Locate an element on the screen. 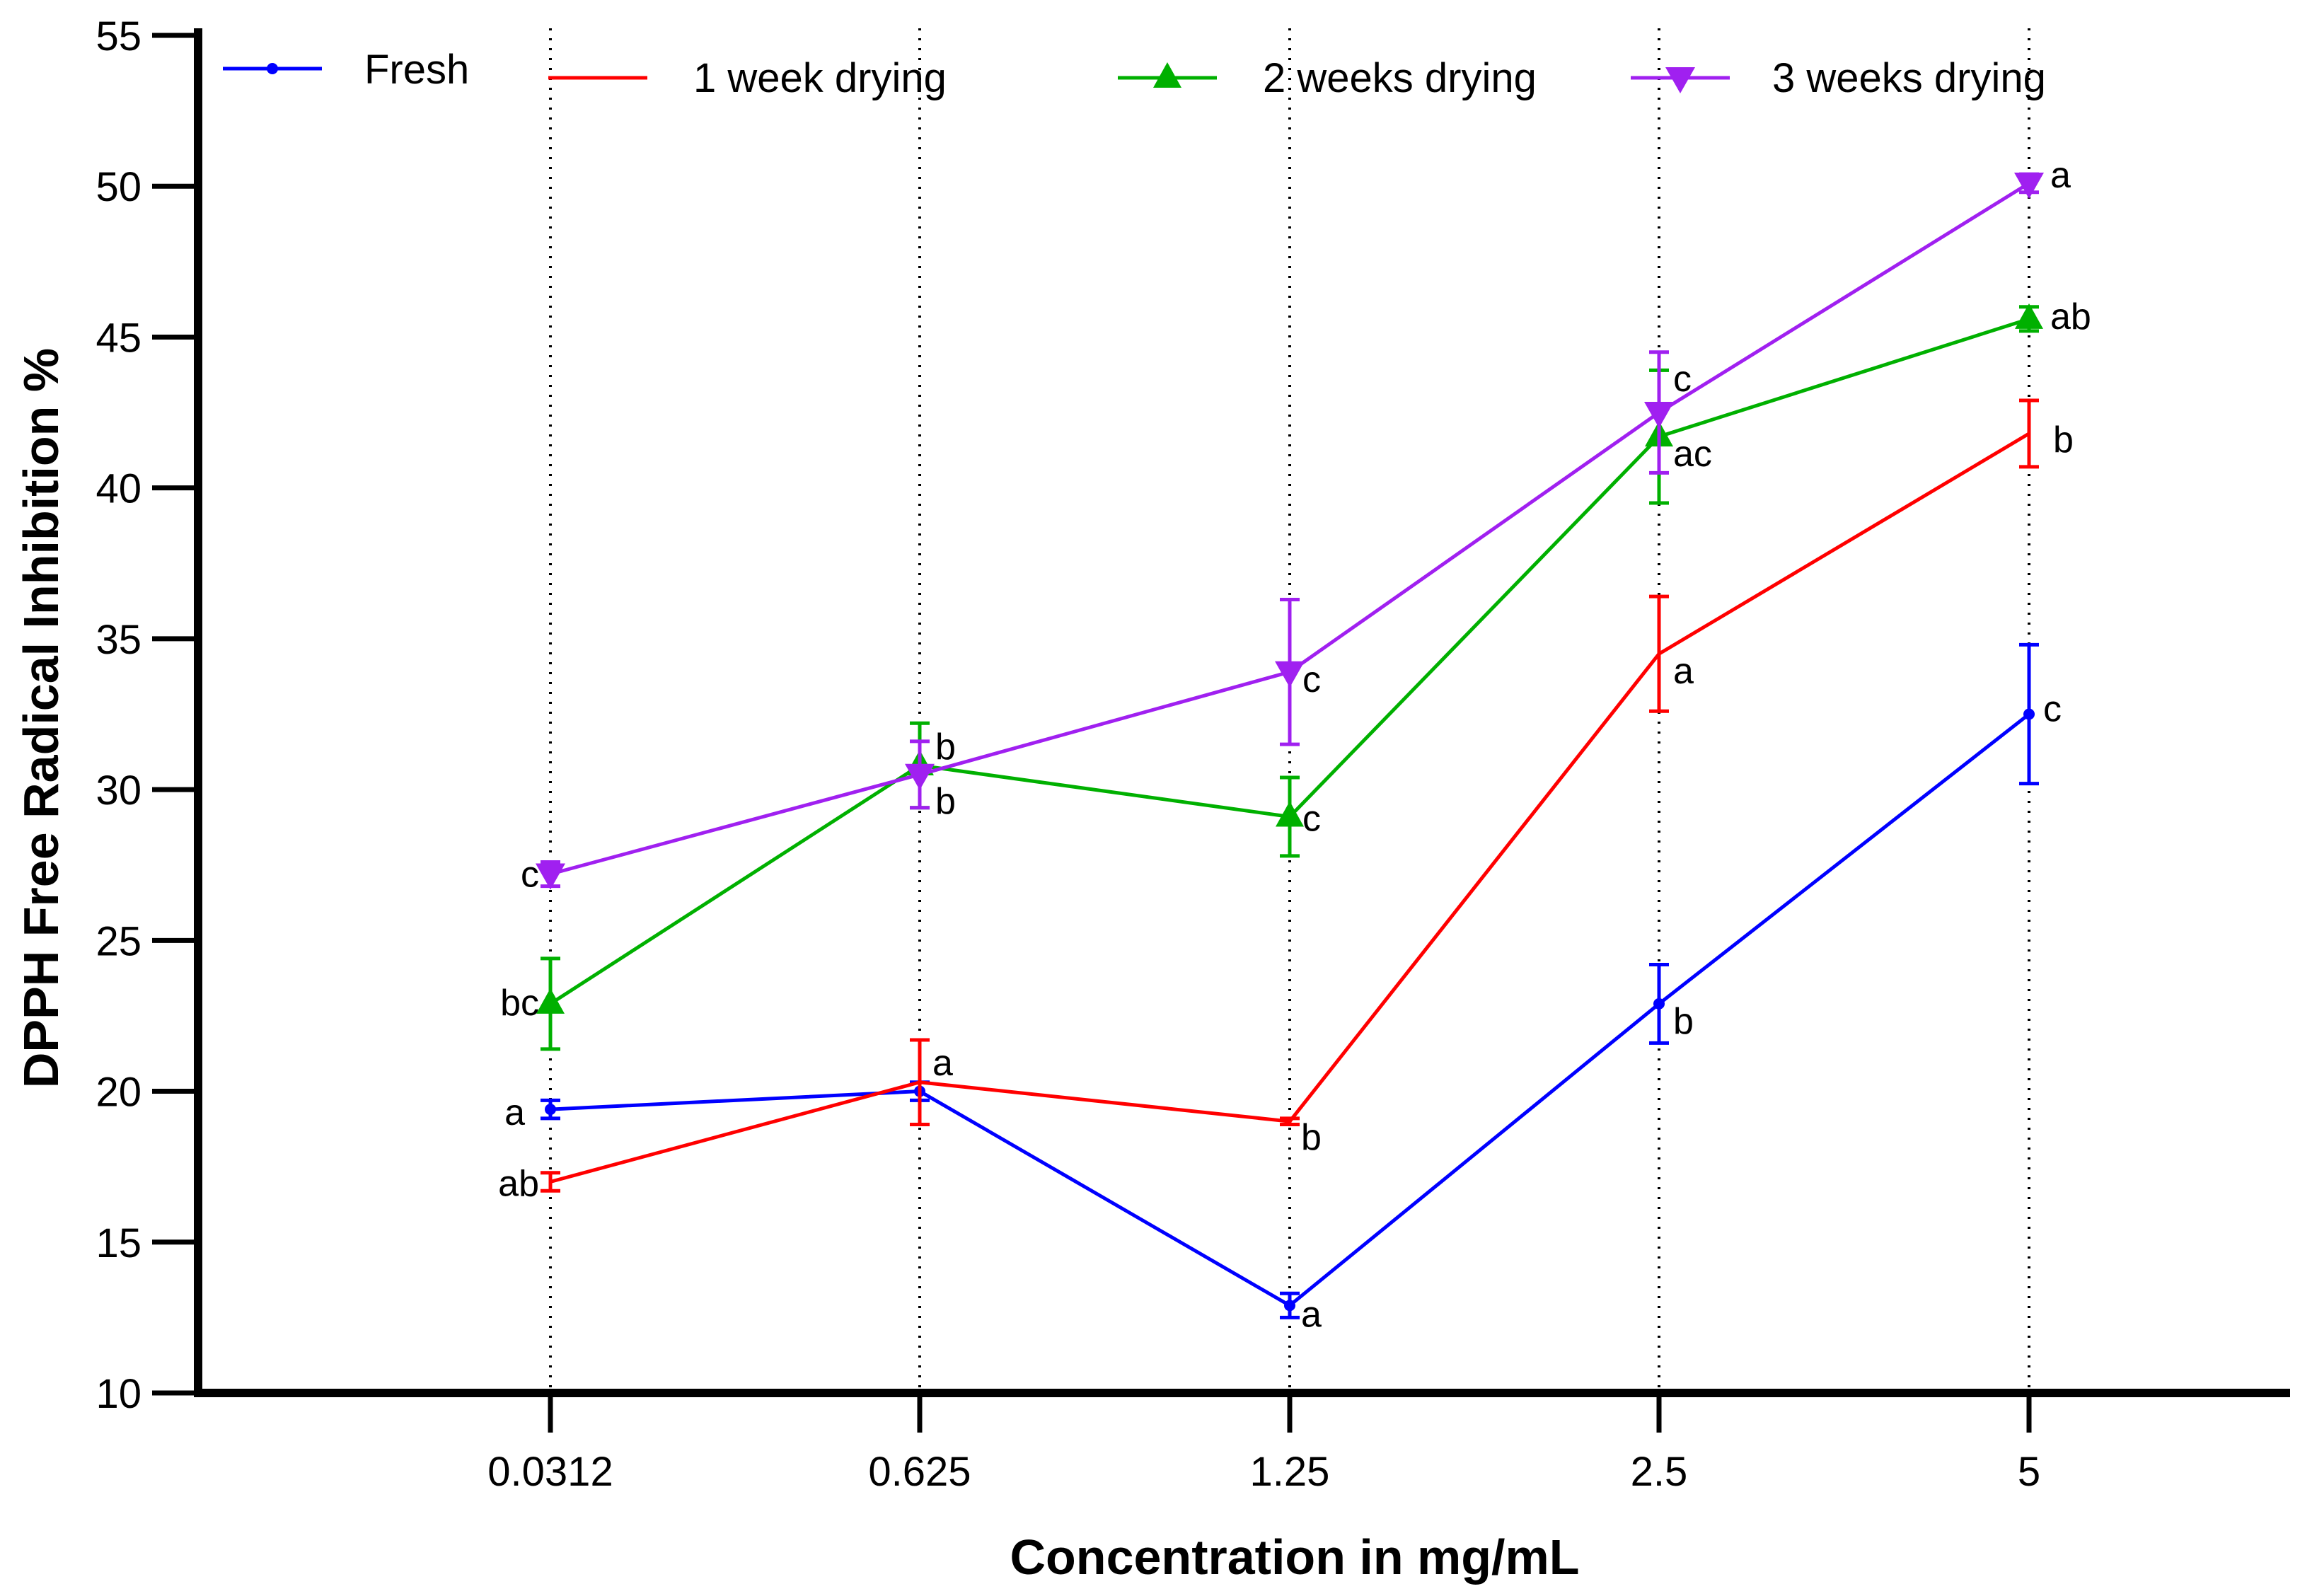  y-axis-title: DPPH Free Radical Inhibition % is located at coordinates (41, 718).